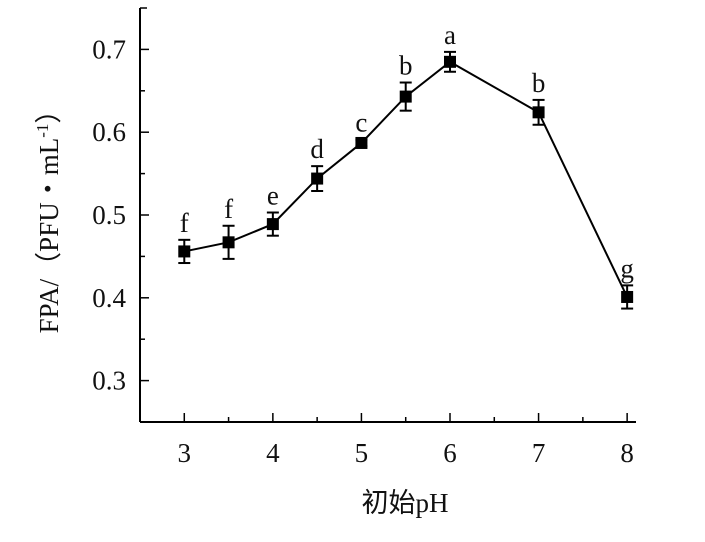 The width and height of the screenshot is (705, 542). I want to click on y-axis-label: FPA/（PFU・mL-1）, so click(48, 215).